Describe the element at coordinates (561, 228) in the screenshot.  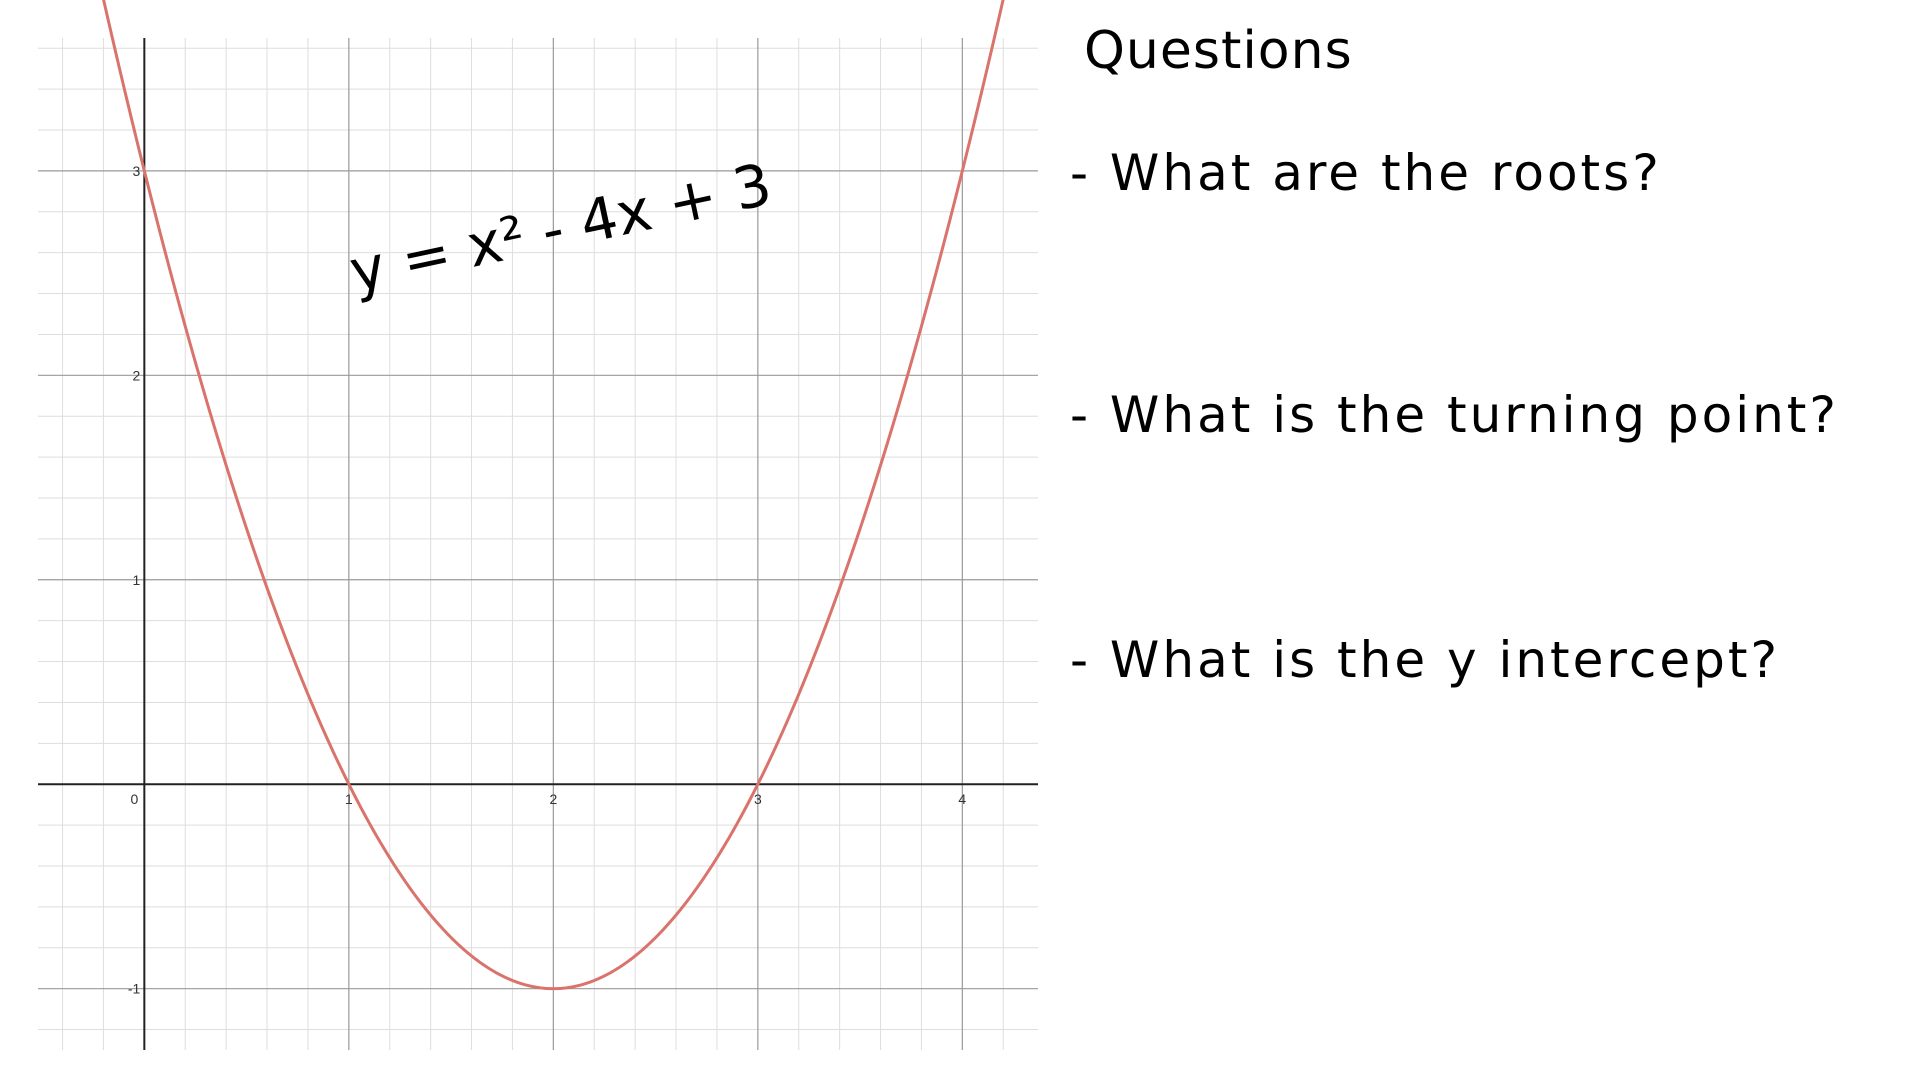
I see `equation-annotation: y = x² - 4x + 3` at that location.